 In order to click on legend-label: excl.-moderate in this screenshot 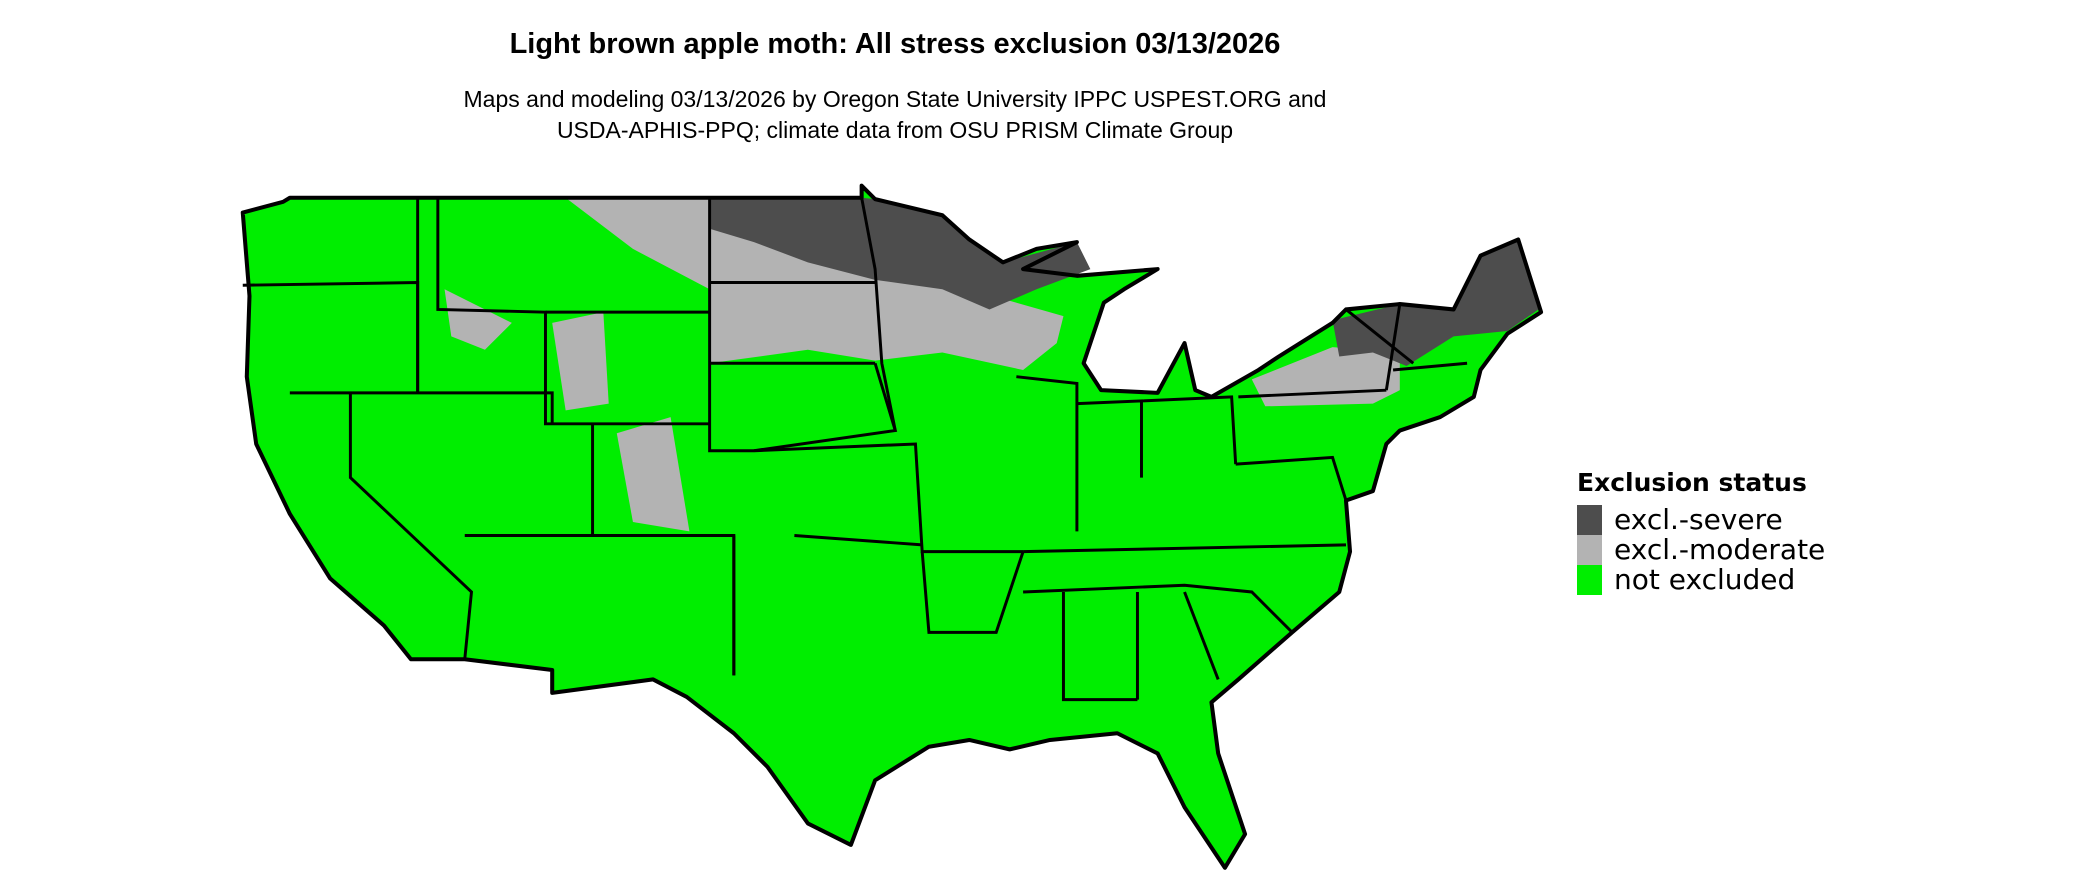, I will do `click(1720, 549)`.